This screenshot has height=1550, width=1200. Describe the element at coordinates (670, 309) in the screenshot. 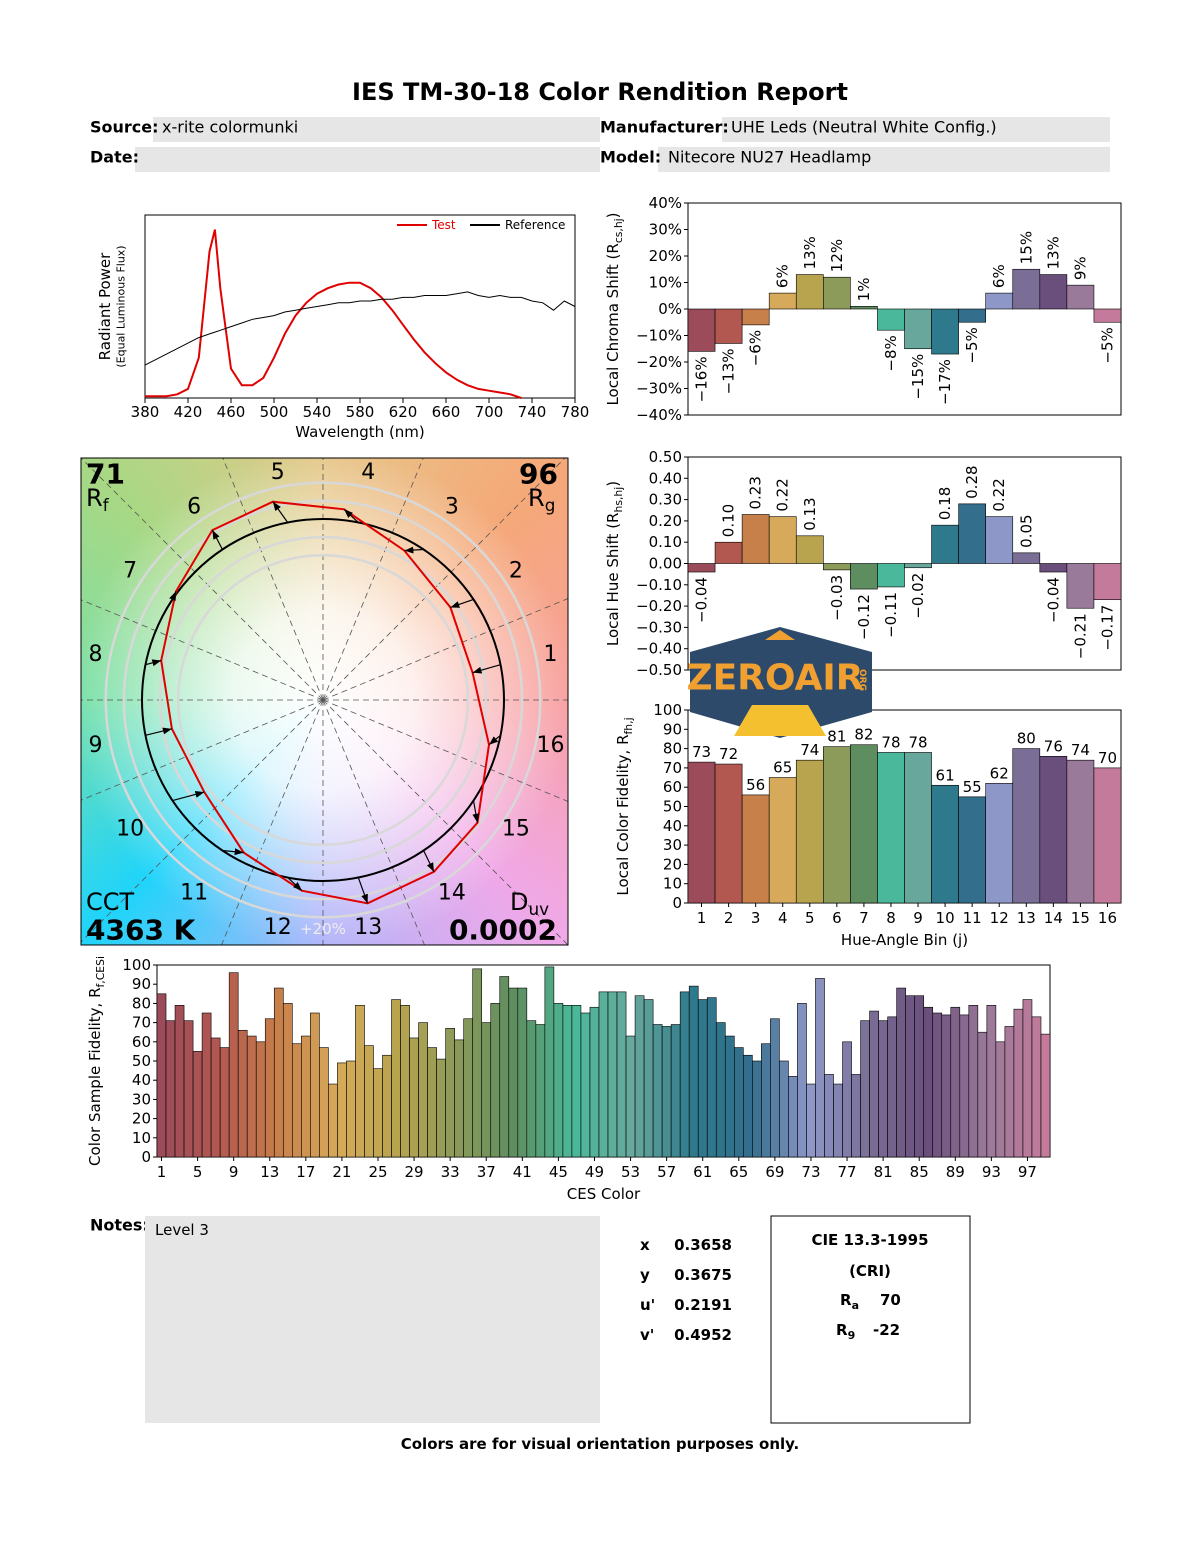

I see `y-tick-label: 0%` at that location.